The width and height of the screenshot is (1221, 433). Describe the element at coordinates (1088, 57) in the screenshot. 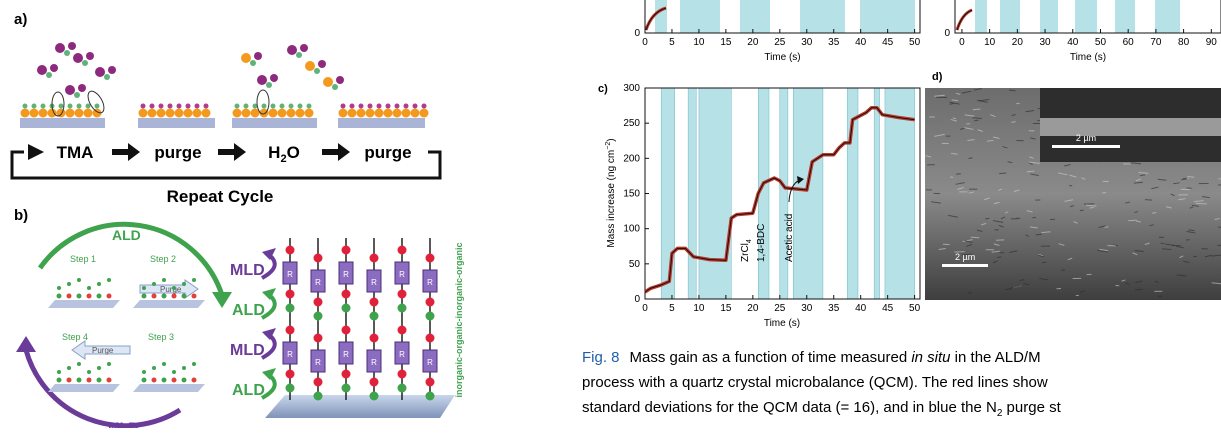

I see `x-axis-label: Time (s)` at that location.